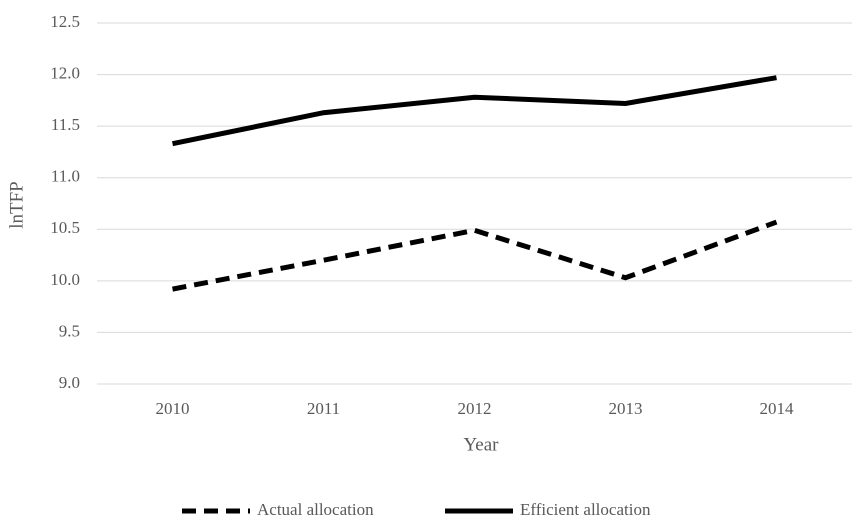 This screenshot has height=521, width=856. Describe the element at coordinates (626, 408) in the screenshot. I see `x-tick-label: 2013` at that location.